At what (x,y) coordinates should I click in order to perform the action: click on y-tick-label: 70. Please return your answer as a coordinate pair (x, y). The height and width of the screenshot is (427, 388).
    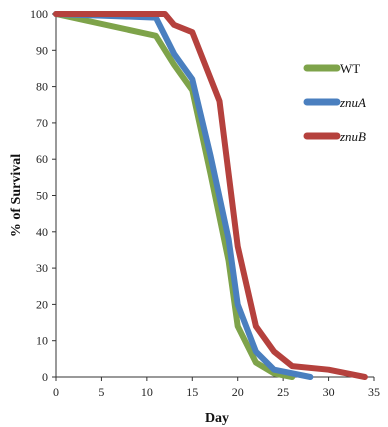
    Looking at the image, I should click on (42, 123).